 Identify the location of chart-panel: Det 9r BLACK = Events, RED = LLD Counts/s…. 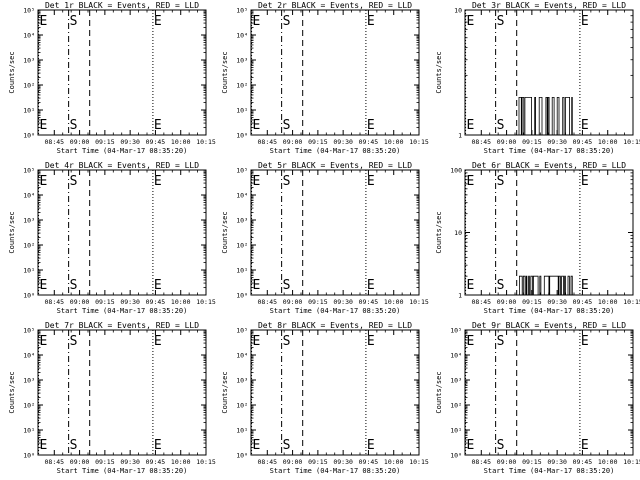
(537, 398).